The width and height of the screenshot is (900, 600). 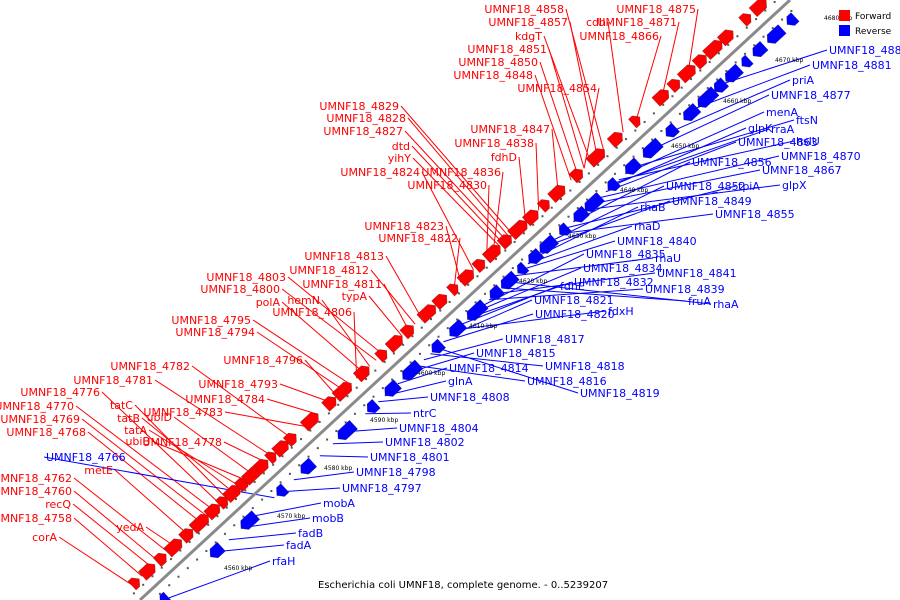 I want to click on forward-gene-label: UMNF18_4758, so click(x=36, y=518).